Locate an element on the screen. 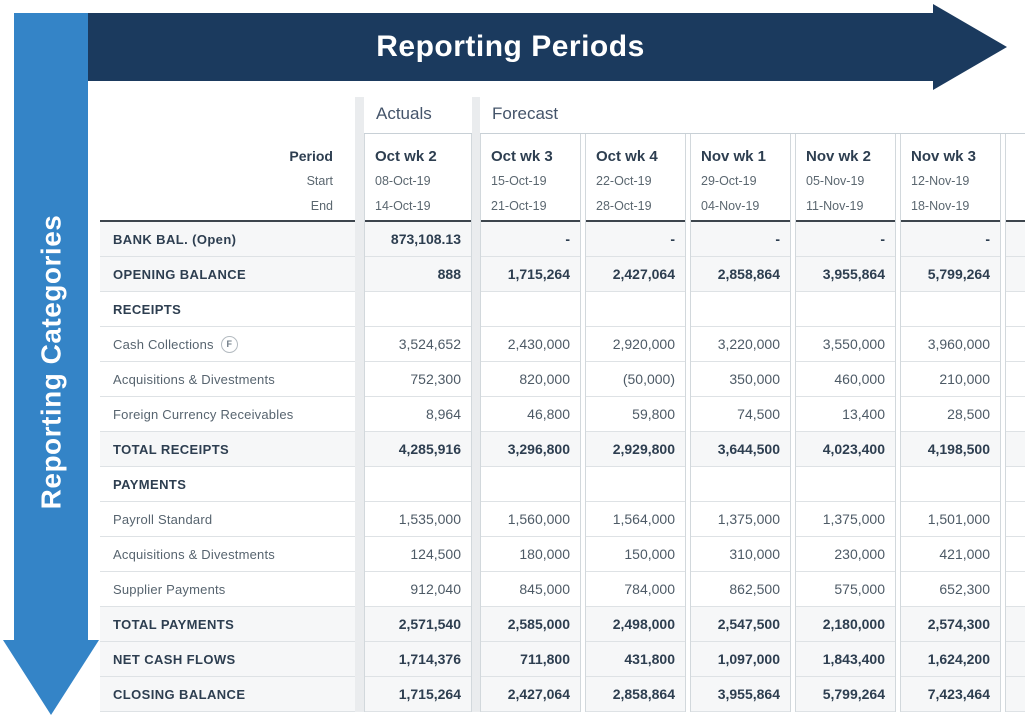 This screenshot has height=718, width=1025. cell-value: 652,300 is located at coordinates (964, 589).